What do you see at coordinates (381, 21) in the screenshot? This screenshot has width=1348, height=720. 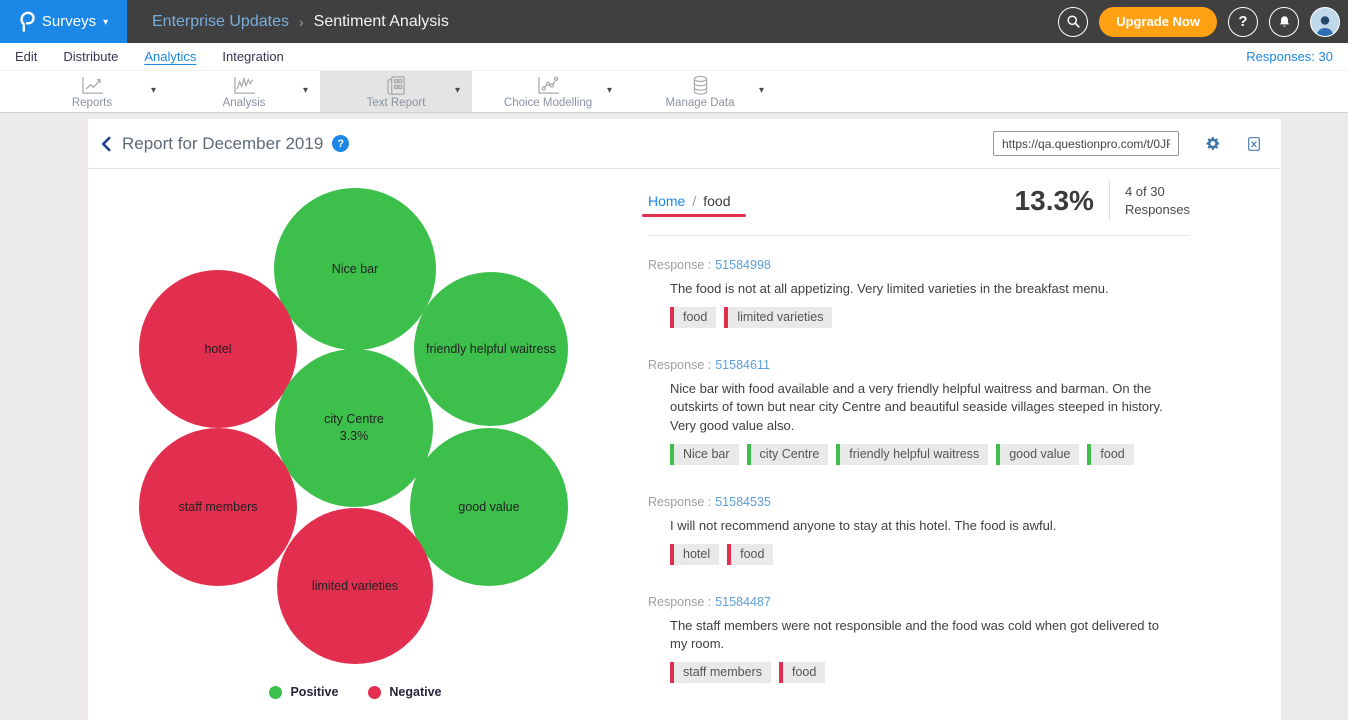 I see `breadcrumb-survey-name: Sentiment Analysis` at bounding box center [381, 21].